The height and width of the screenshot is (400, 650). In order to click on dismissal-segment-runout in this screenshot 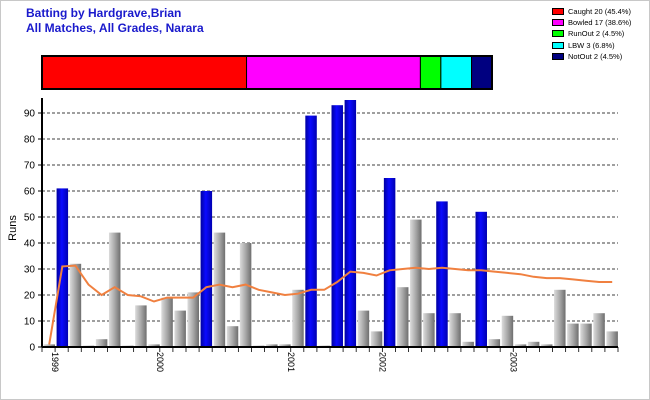, I will do `click(430, 72)`.